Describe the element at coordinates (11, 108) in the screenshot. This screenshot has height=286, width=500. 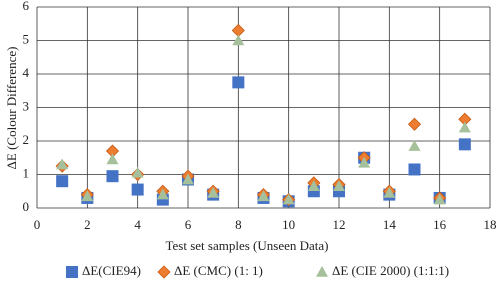
I see `y-axis-label: ΔE (Colour Difference)` at that location.